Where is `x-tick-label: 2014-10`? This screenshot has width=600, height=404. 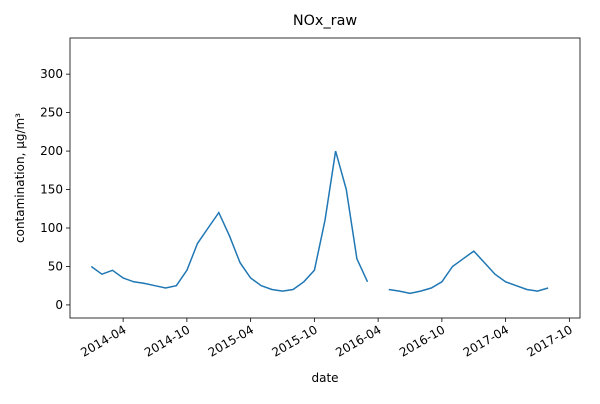
x-tick-label: 2014-10 is located at coordinates (167, 340).